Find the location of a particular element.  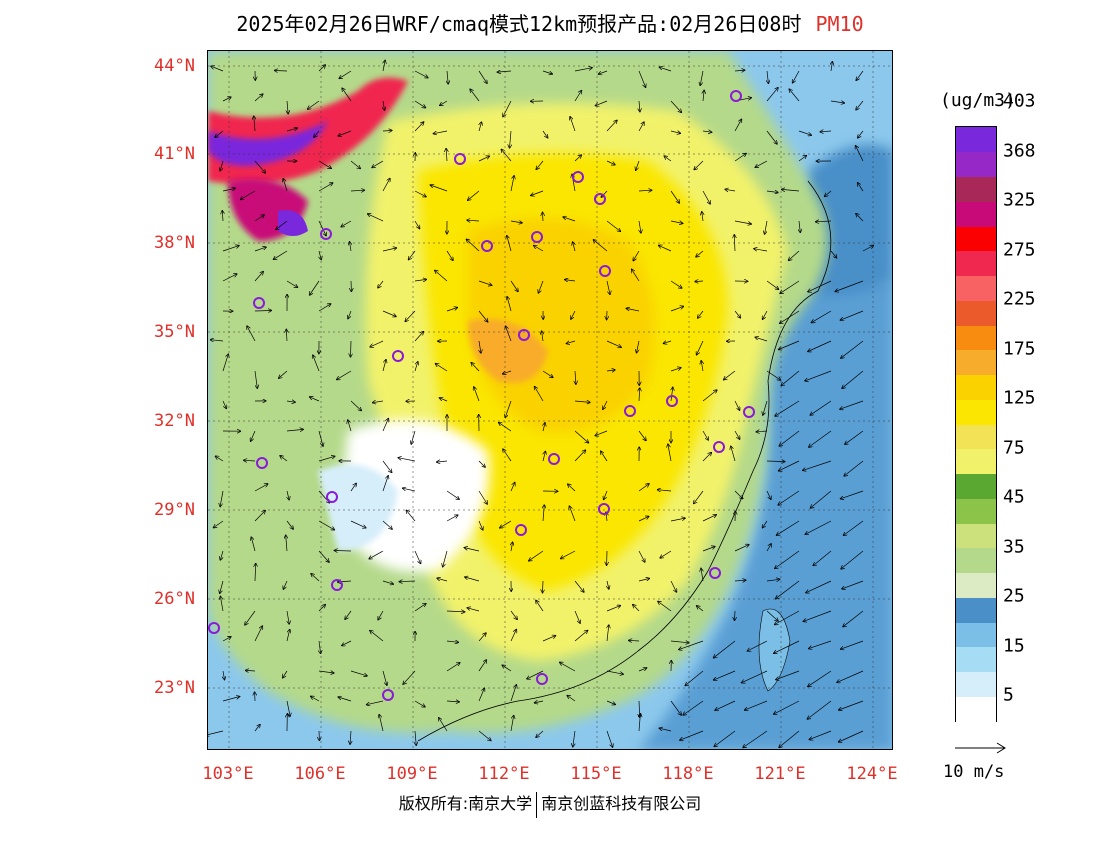

lon-label-115: 115°E is located at coordinates (596, 774).